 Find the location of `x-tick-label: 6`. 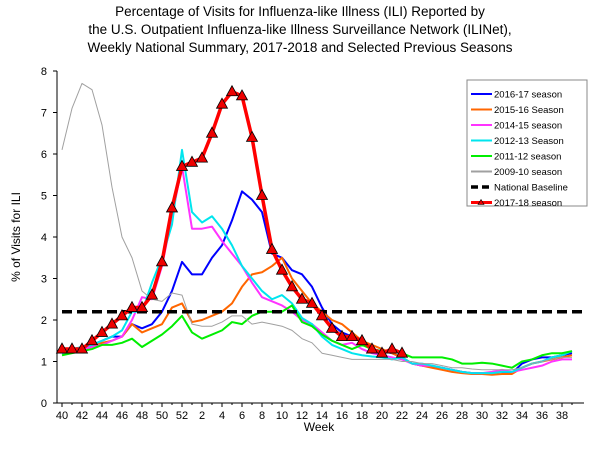

x-tick-label: 6 is located at coordinates (242, 416).